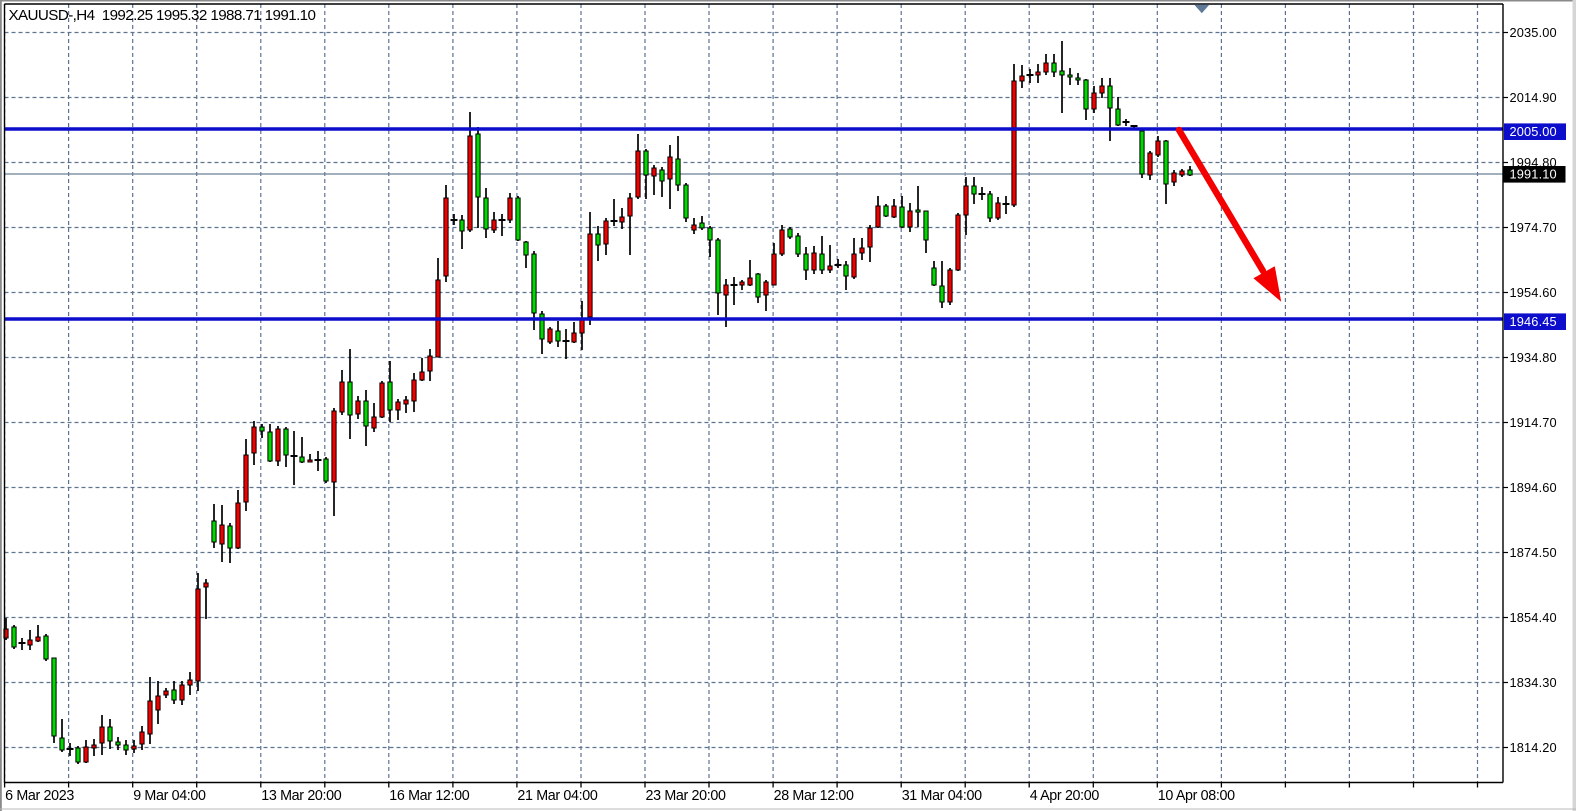 This screenshot has width=1576, height=811. What do you see at coordinates (1533, 617) in the screenshot?
I see `svg-text: 1854.40` at bounding box center [1533, 617].